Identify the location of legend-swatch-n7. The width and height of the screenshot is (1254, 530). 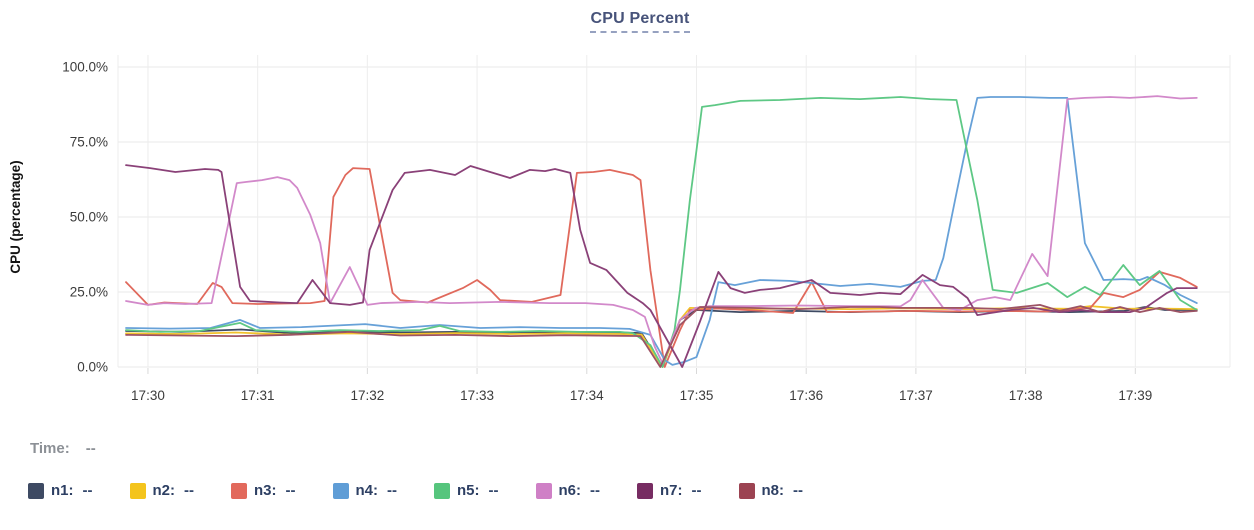
(645, 490).